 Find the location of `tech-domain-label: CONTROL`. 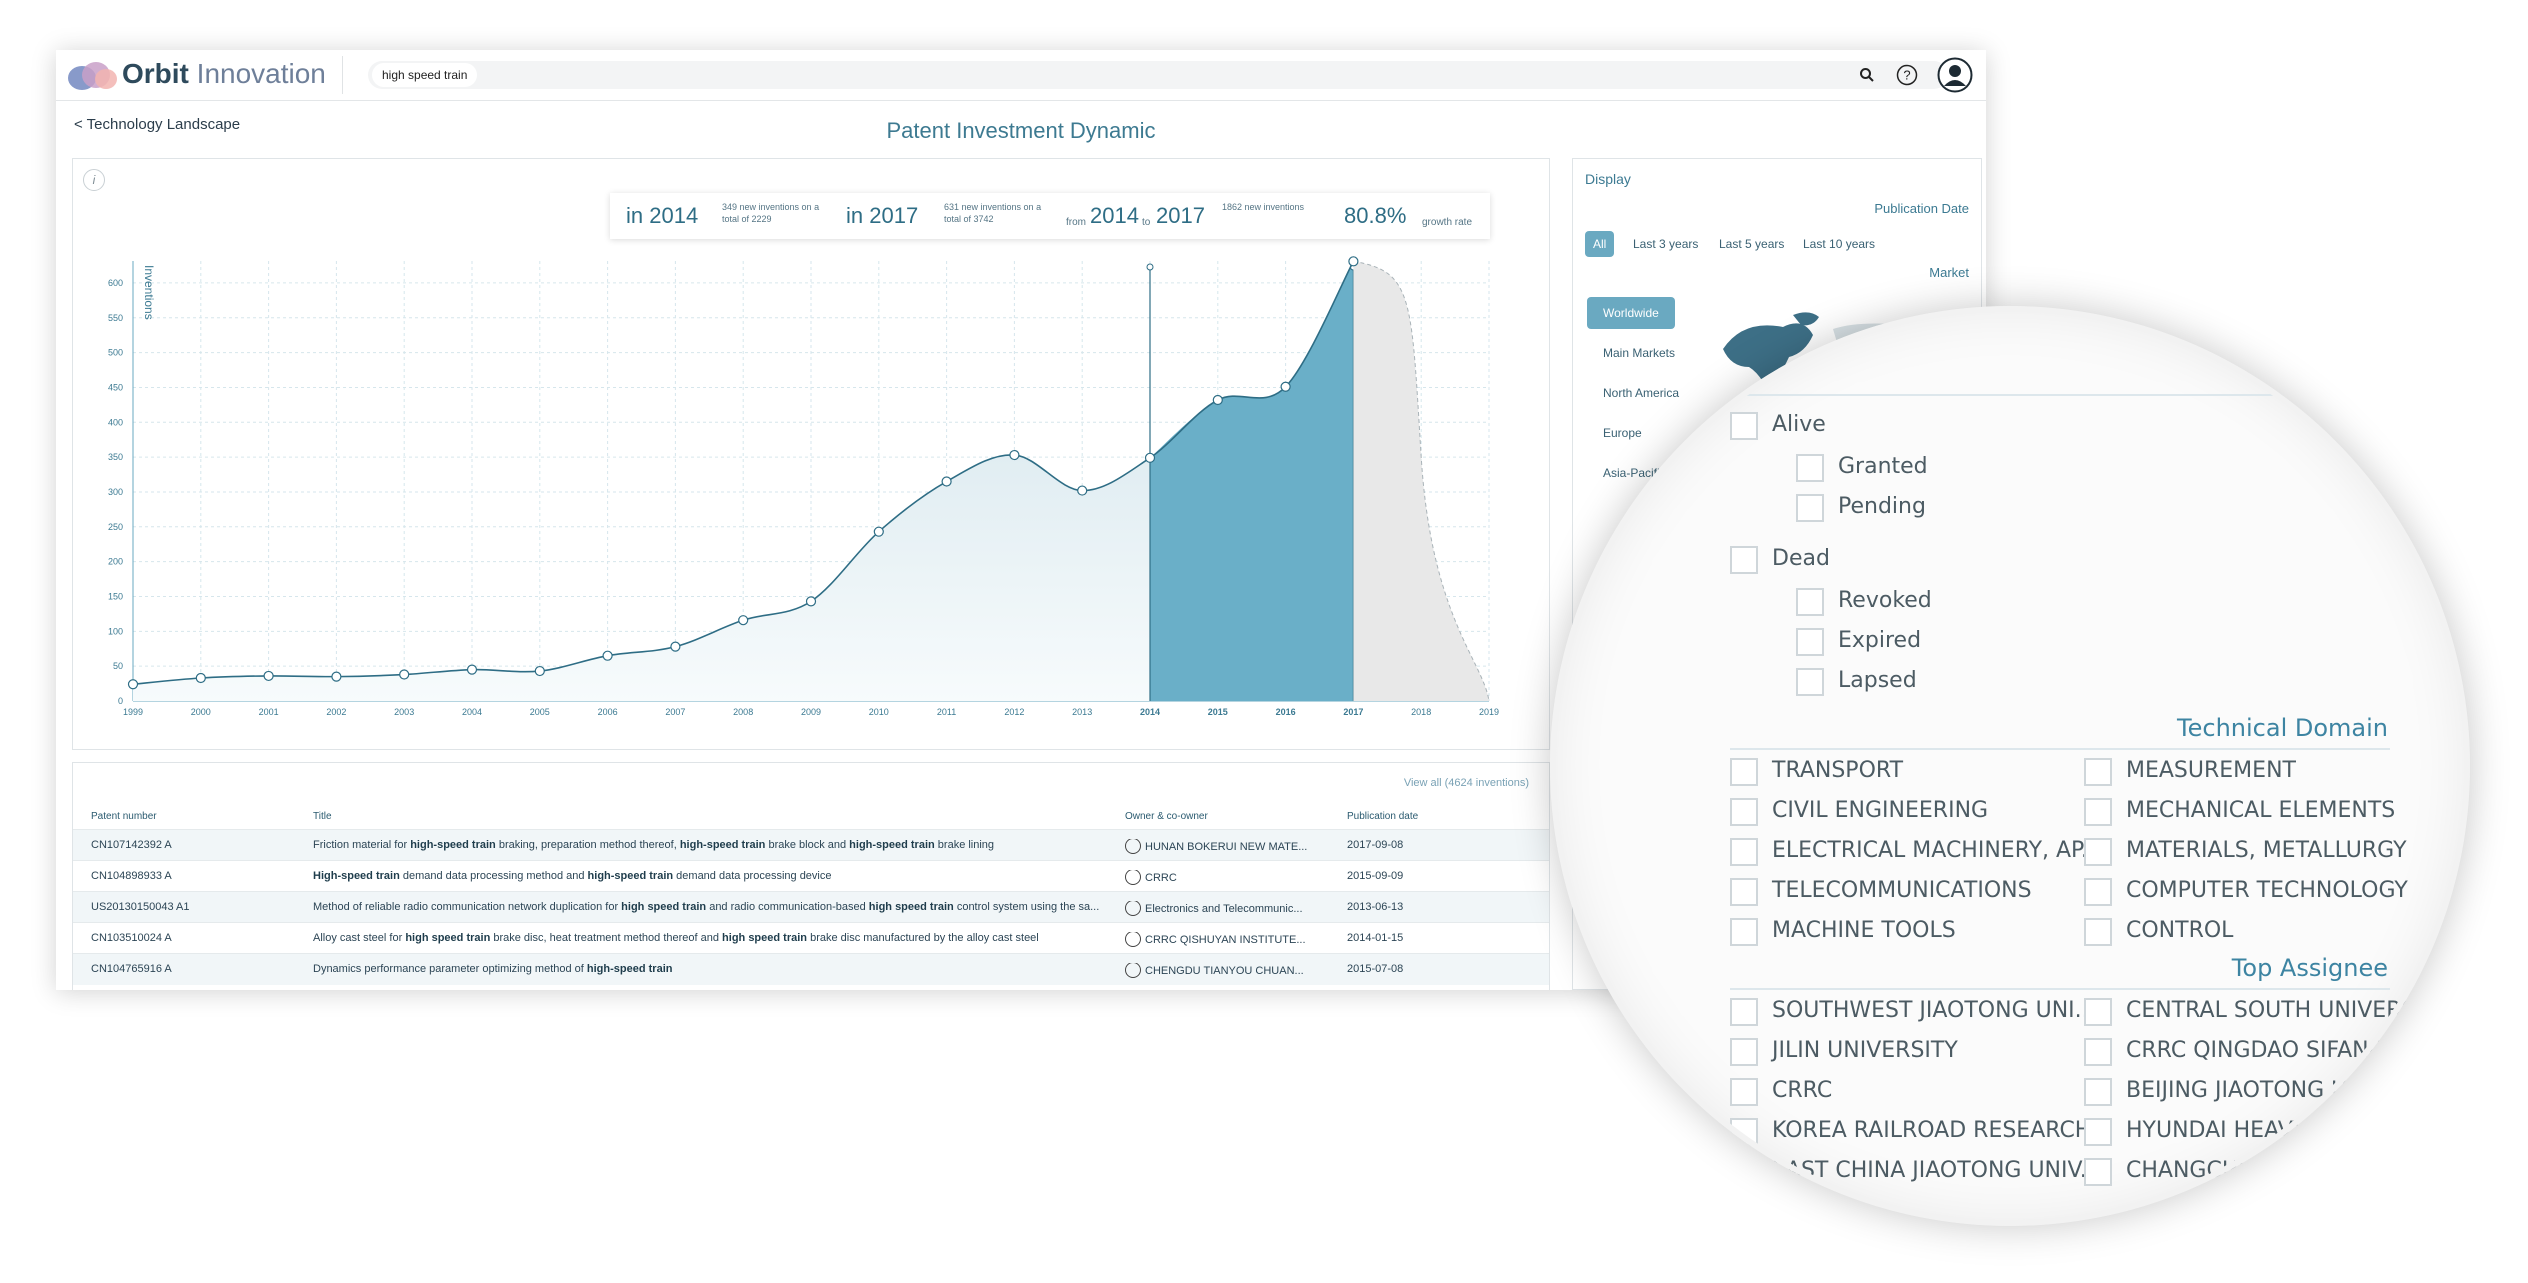

tech-domain-label: CONTROL is located at coordinates (2179, 930).